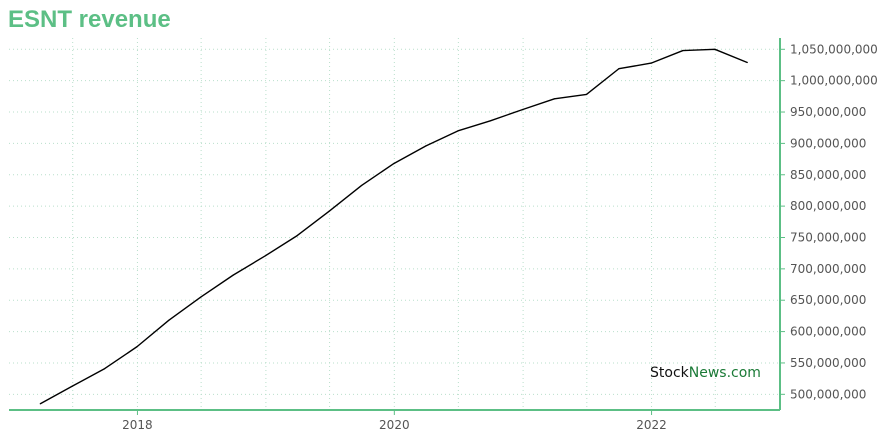 The width and height of the screenshot is (880, 440). I want to click on y-tick-label: 950,000,000, so click(828, 112).